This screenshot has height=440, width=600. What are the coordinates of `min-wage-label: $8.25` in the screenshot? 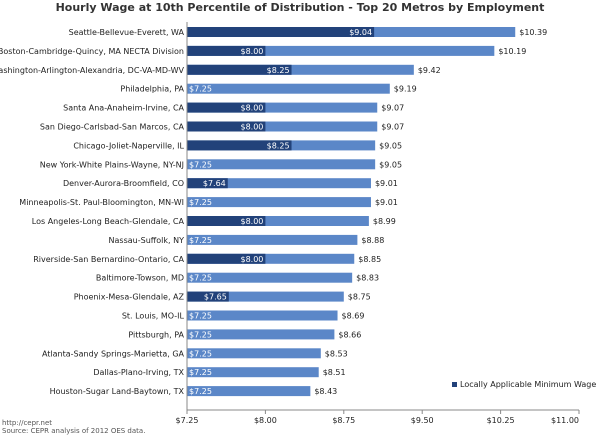 It's located at (278, 145).